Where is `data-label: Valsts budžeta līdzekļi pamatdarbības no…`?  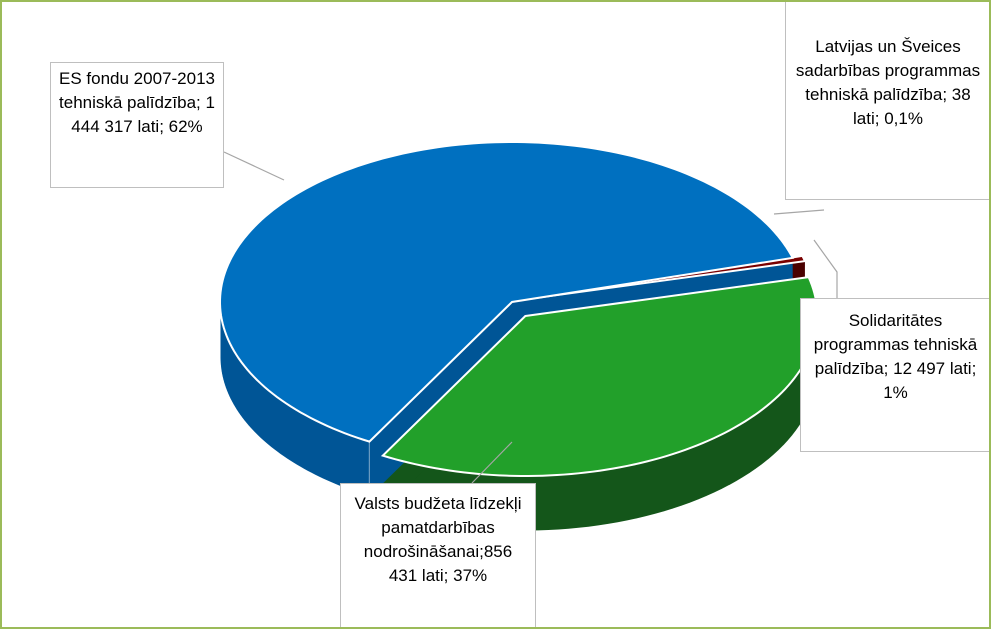 data-label: Valsts budžeta līdzekļi pamatdarbības no… is located at coordinates (438, 555).